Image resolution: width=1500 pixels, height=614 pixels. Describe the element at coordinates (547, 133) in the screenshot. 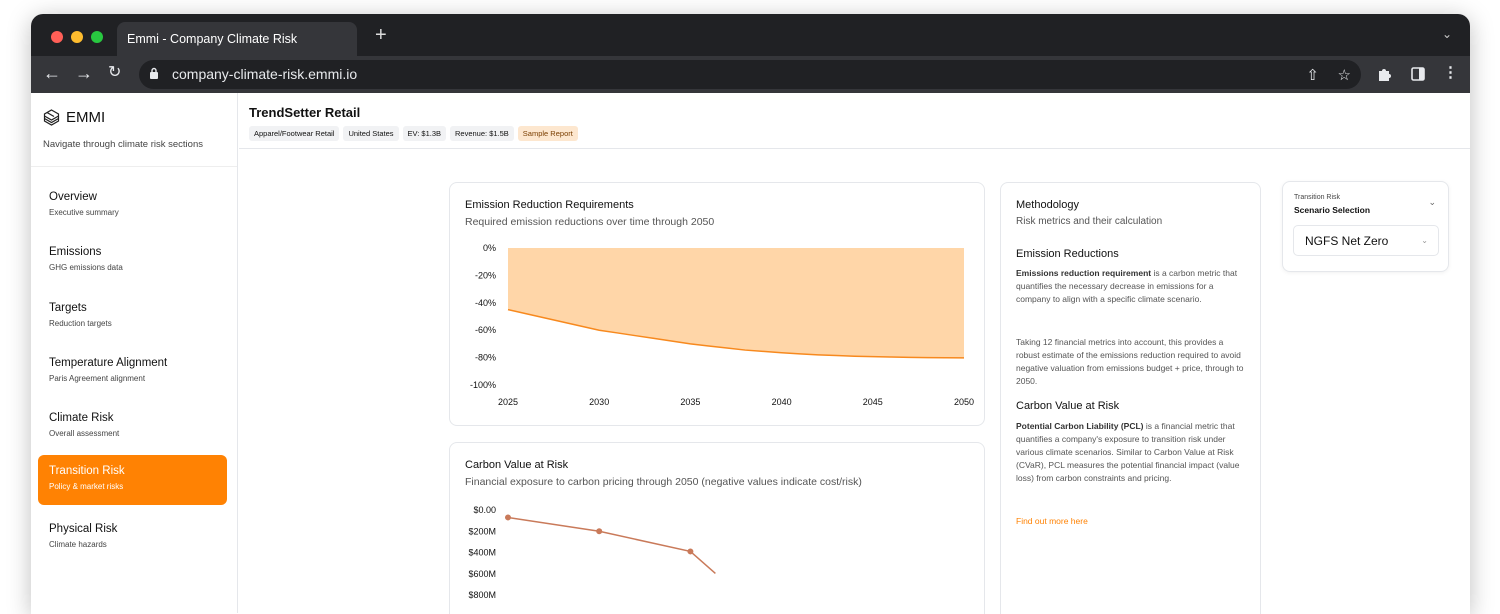

I see `sample-report-badge: Sample Report` at that location.